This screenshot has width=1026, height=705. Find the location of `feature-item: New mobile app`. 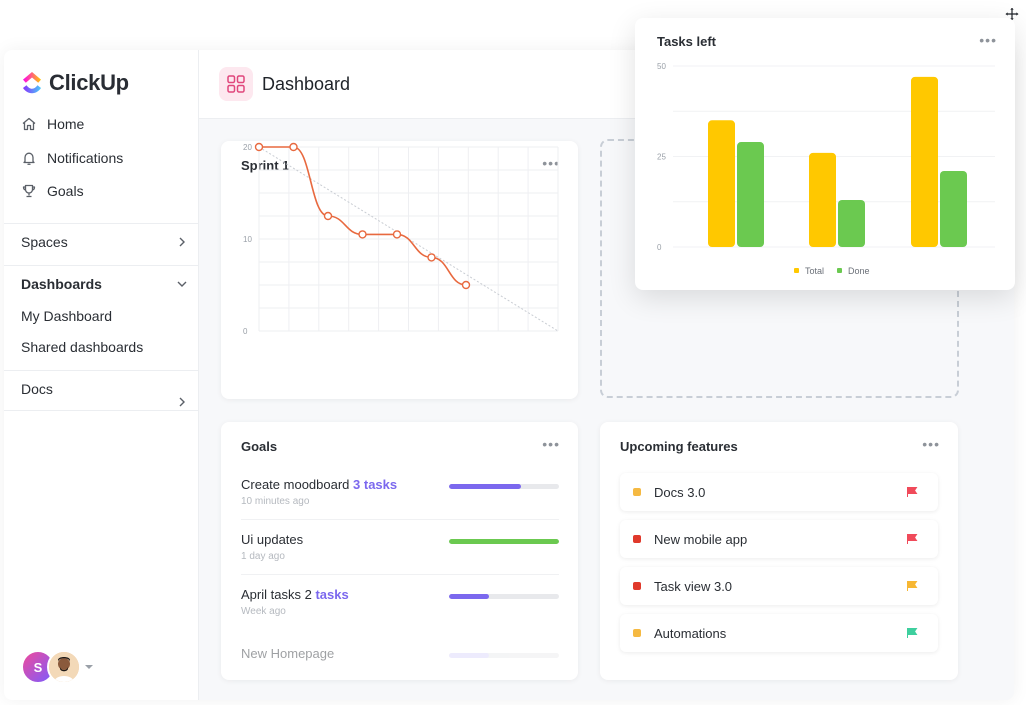

feature-item: New mobile app is located at coordinates (779, 539).